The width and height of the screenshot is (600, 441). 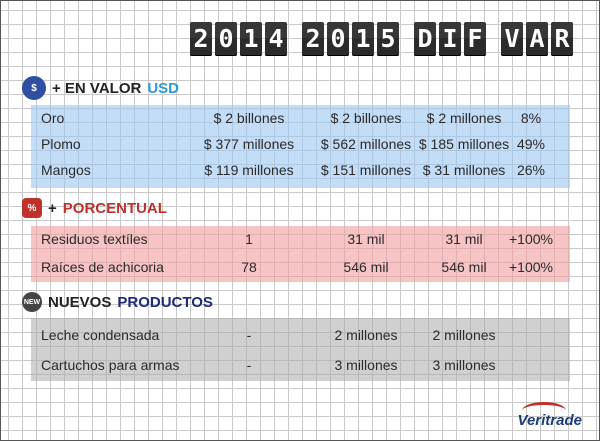 I want to click on header-char-tile: F, so click(x=475, y=39).